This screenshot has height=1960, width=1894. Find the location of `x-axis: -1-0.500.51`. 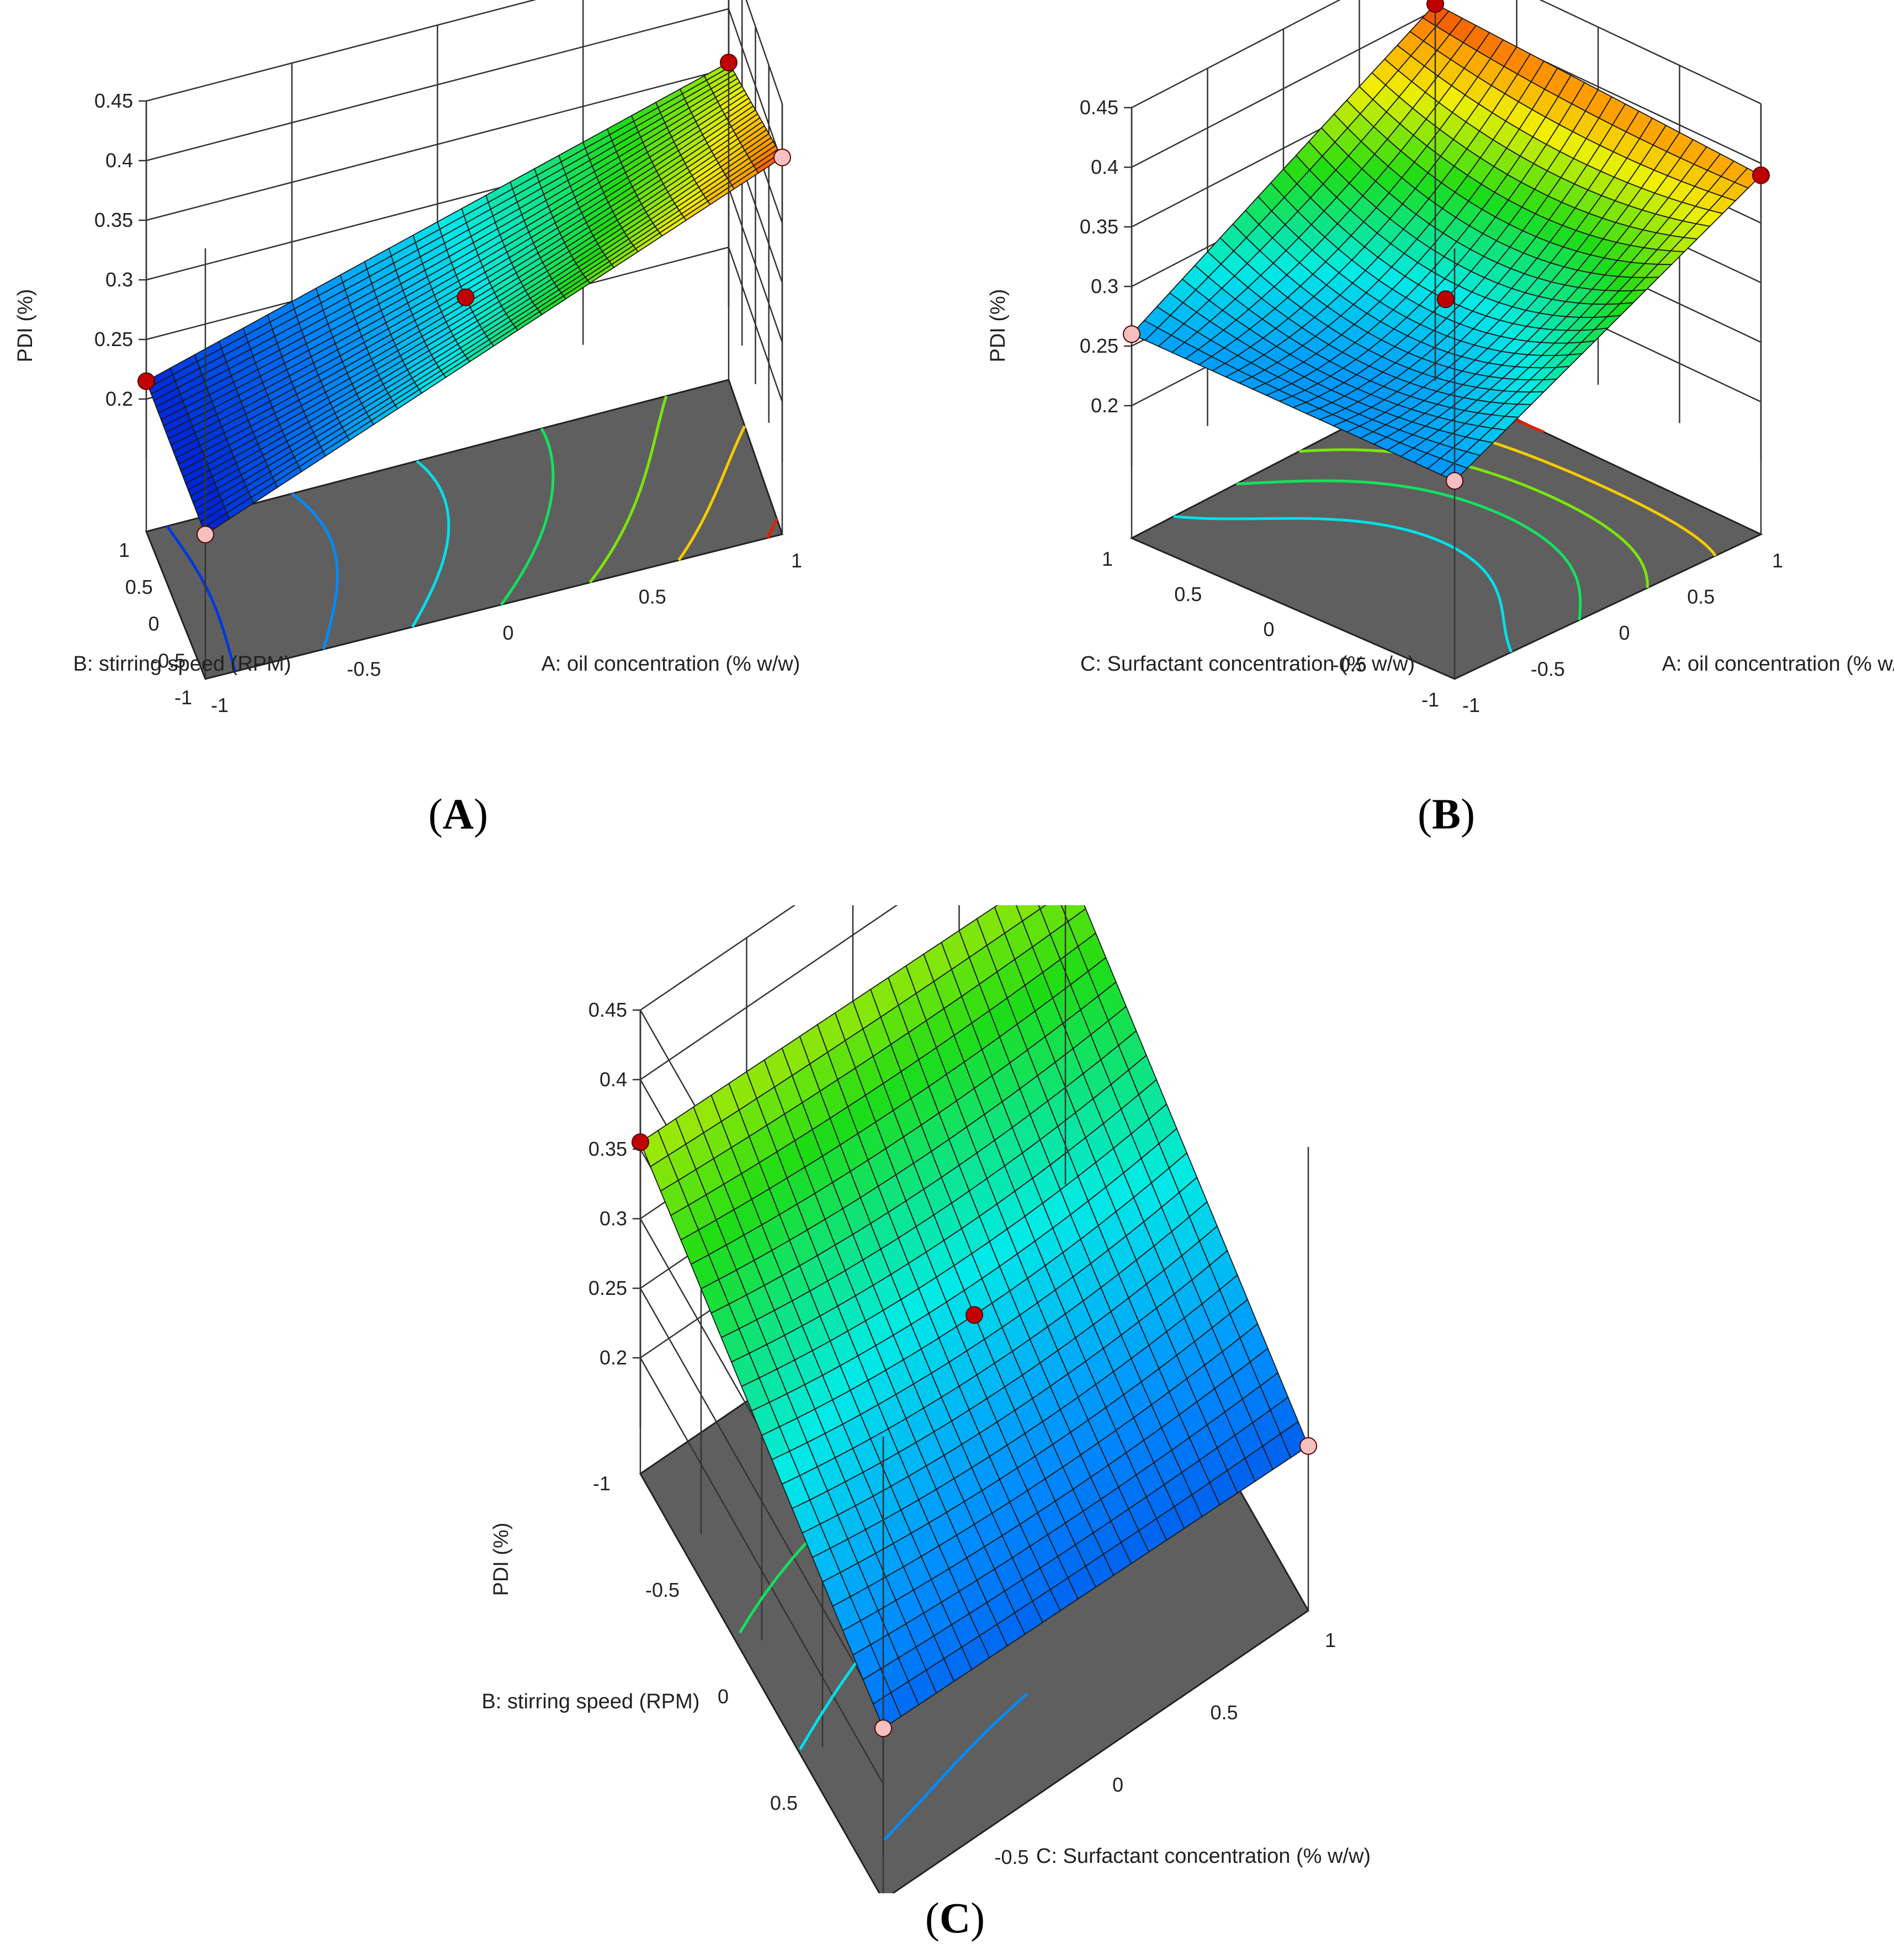

x-axis: -1-0.500.51 is located at coordinates (1165, 1748).